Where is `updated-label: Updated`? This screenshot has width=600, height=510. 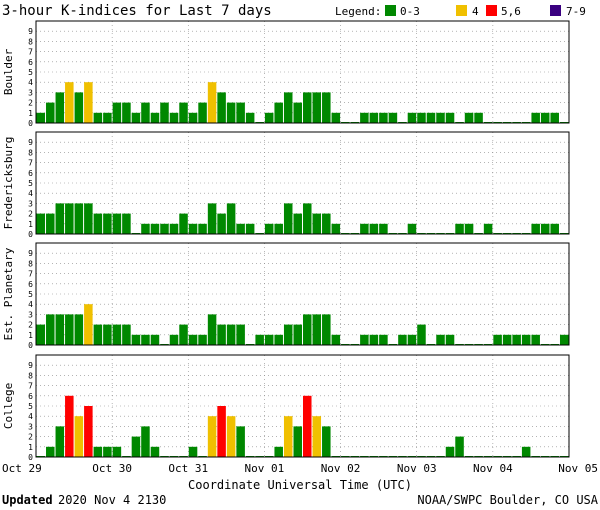 updated-label: Updated is located at coordinates (27, 500).